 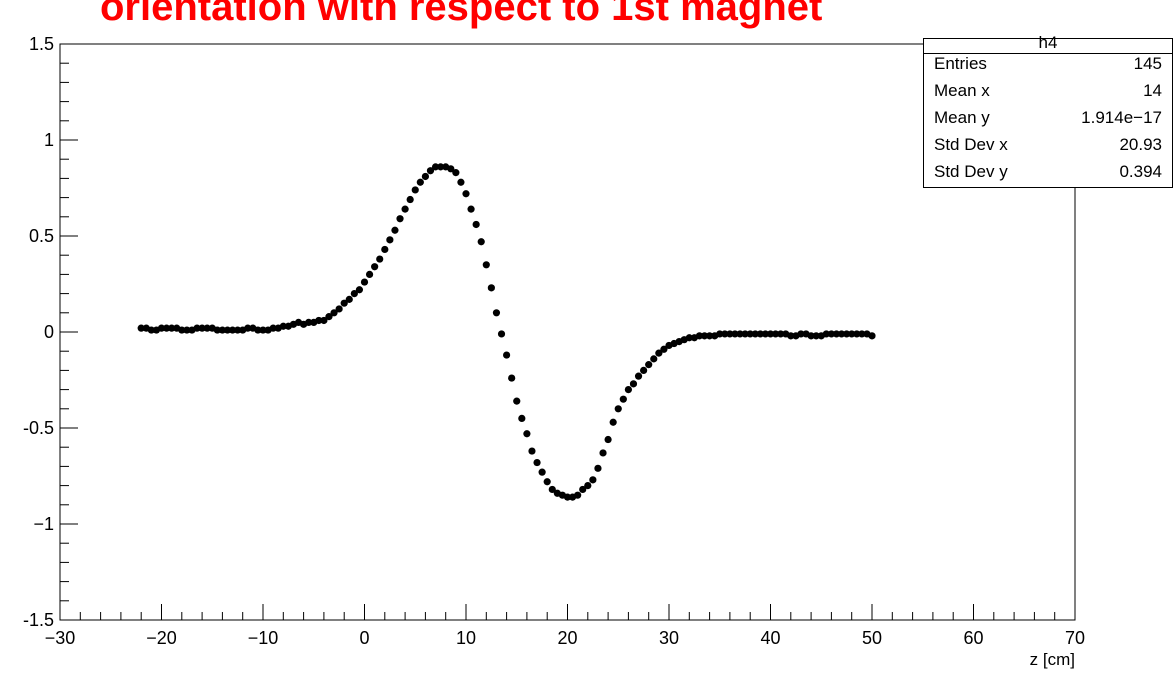 I want to click on x-tick-label: 50, so click(x=872, y=638).